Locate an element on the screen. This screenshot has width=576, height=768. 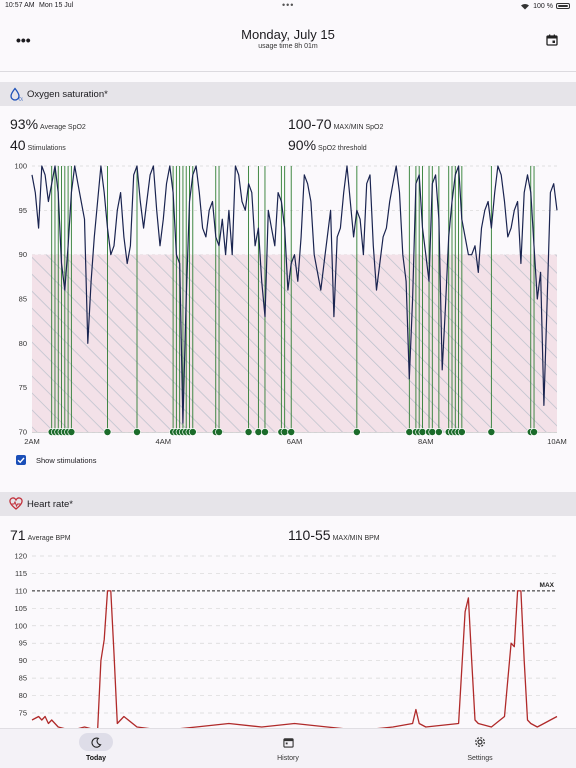
maxmin-spo2-label: MAX/MIN SpO2 is located at coordinates (358, 127).